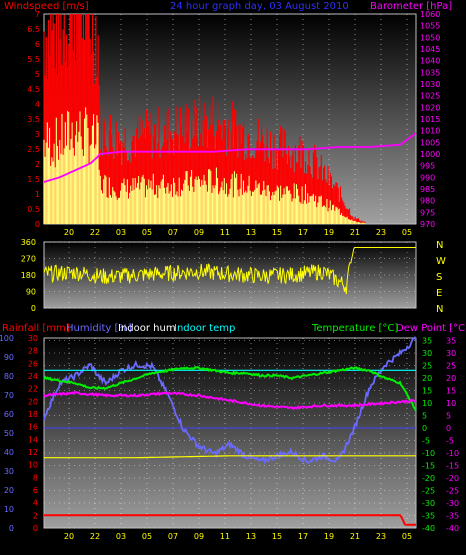  I want to click on windspeed-tick-label: 5.5, so click(33, 59).